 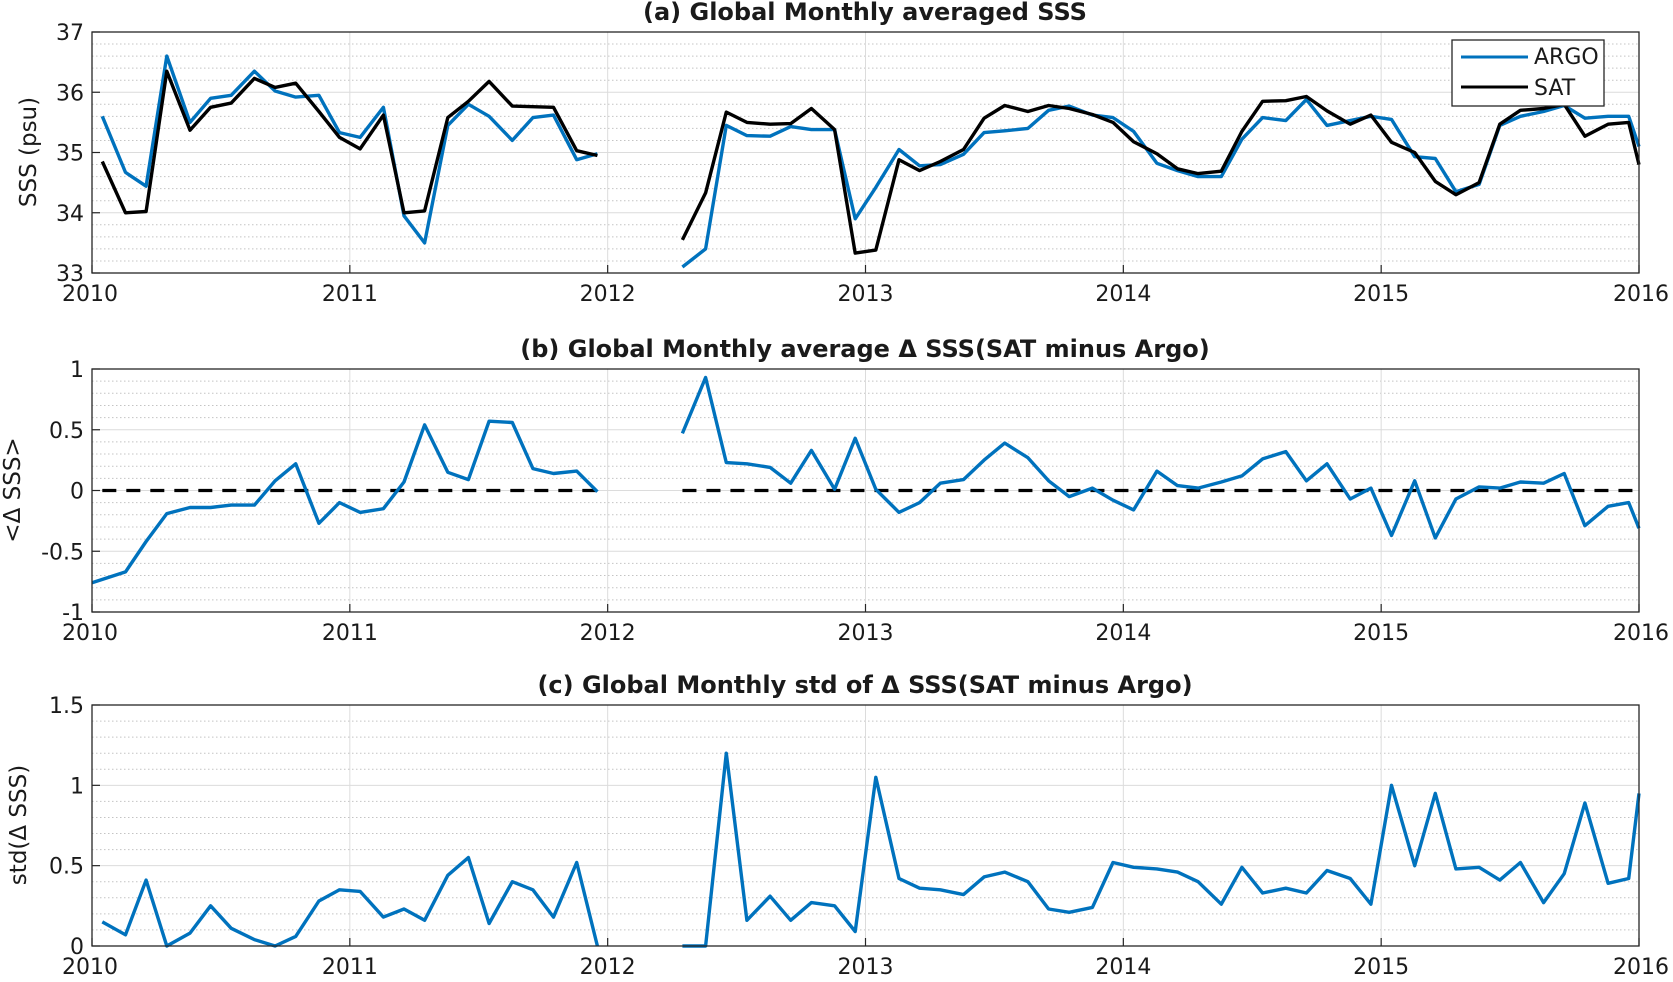 What do you see at coordinates (74, 827) in the screenshot?
I see `panel-c-y-ticks: 0 0.5 1 1.5` at bounding box center [74, 827].